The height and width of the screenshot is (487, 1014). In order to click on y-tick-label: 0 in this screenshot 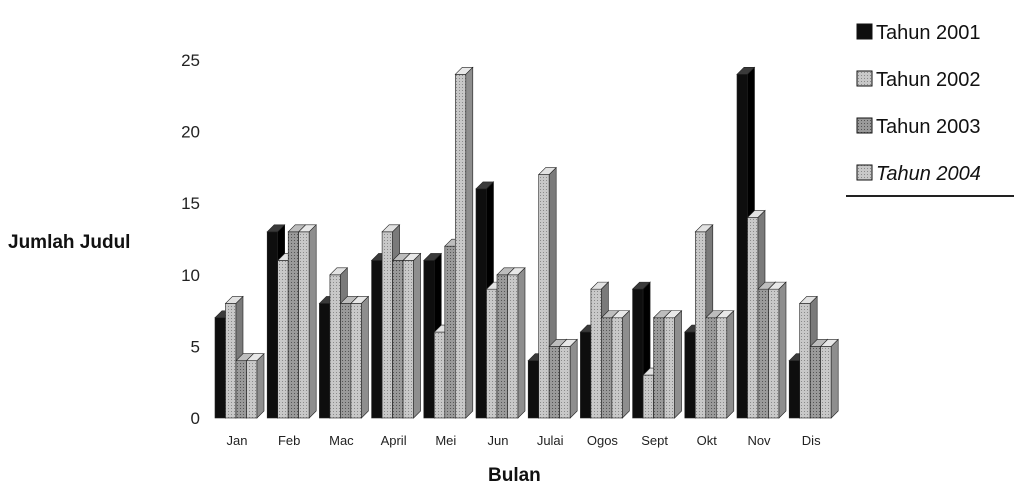, I will do `click(195, 418)`.